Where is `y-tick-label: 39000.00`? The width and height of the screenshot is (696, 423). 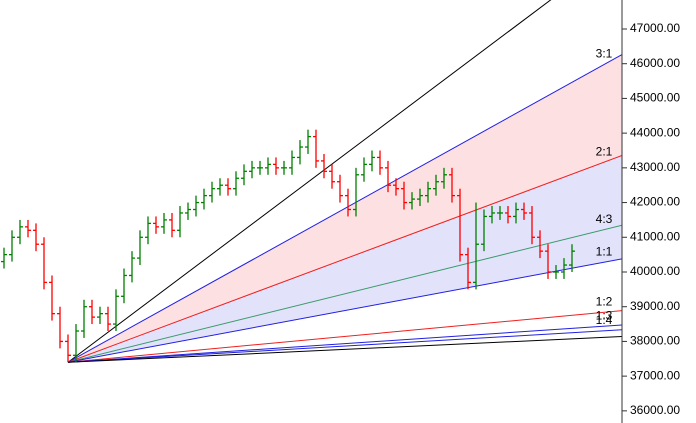
y-tick-label: 39000.00 is located at coordinates (655, 306).